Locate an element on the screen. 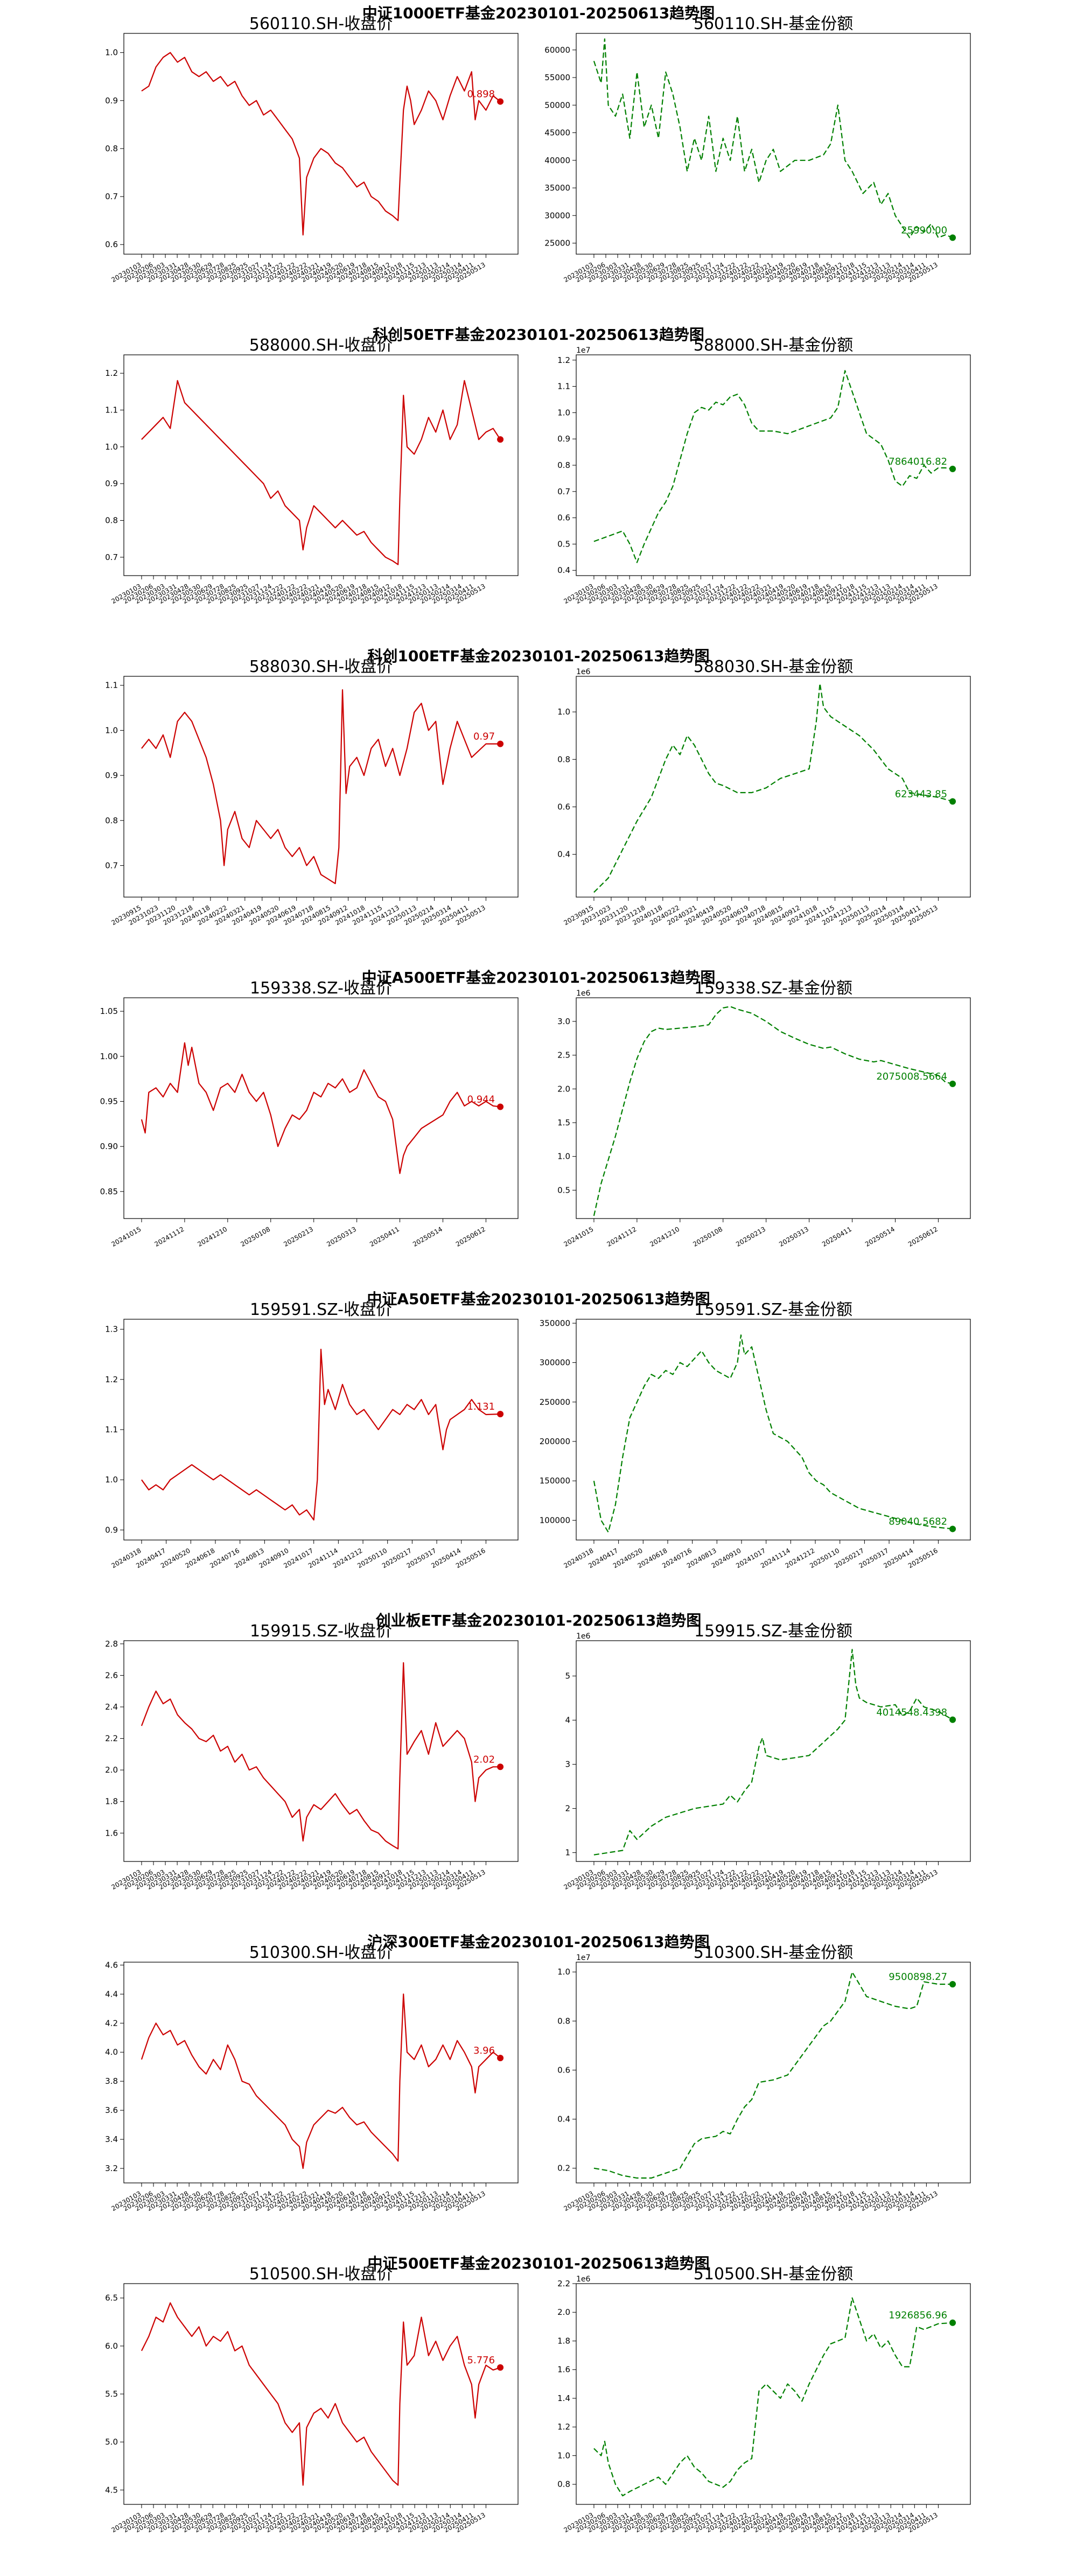 This screenshot has width=1077, height=2576. x-tick-label: 20250514 is located at coordinates (427, 1236).